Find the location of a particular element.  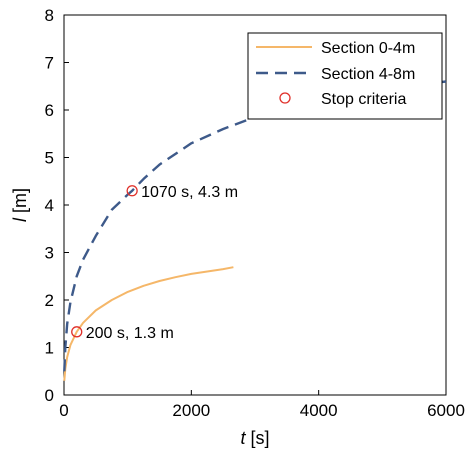

stop-criteria-annotation: 1070 s, 4.3 m is located at coordinates (189, 192).